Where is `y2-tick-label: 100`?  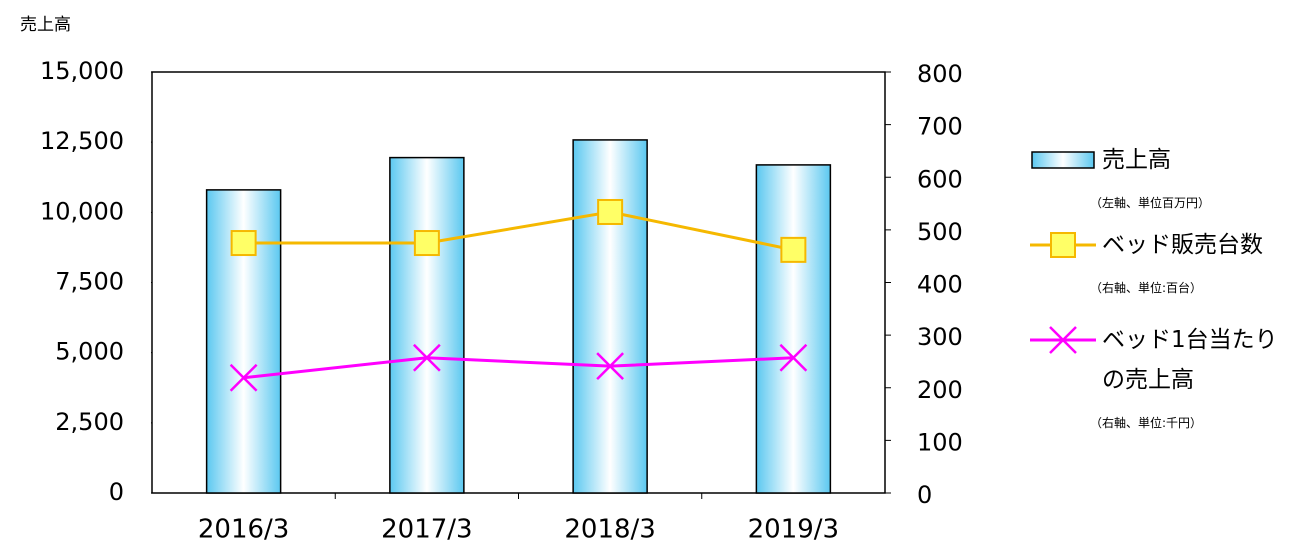
y2-tick-label: 100 is located at coordinates (940, 442).